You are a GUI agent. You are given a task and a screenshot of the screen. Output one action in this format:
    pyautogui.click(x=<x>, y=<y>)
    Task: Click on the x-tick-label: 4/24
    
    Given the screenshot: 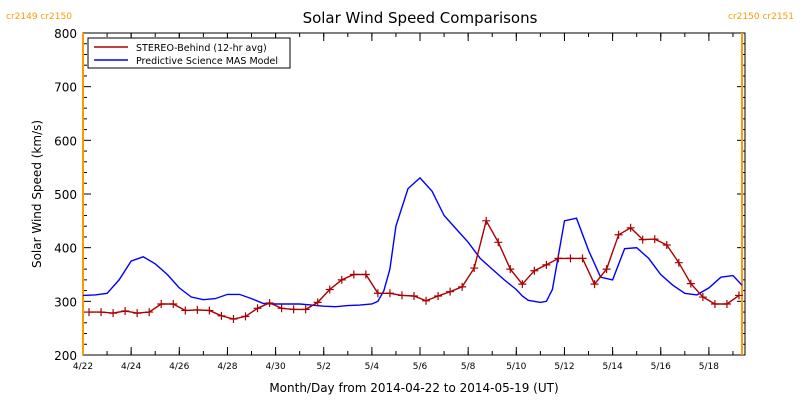 What is the action you would take?
    pyautogui.click(x=131, y=367)
    